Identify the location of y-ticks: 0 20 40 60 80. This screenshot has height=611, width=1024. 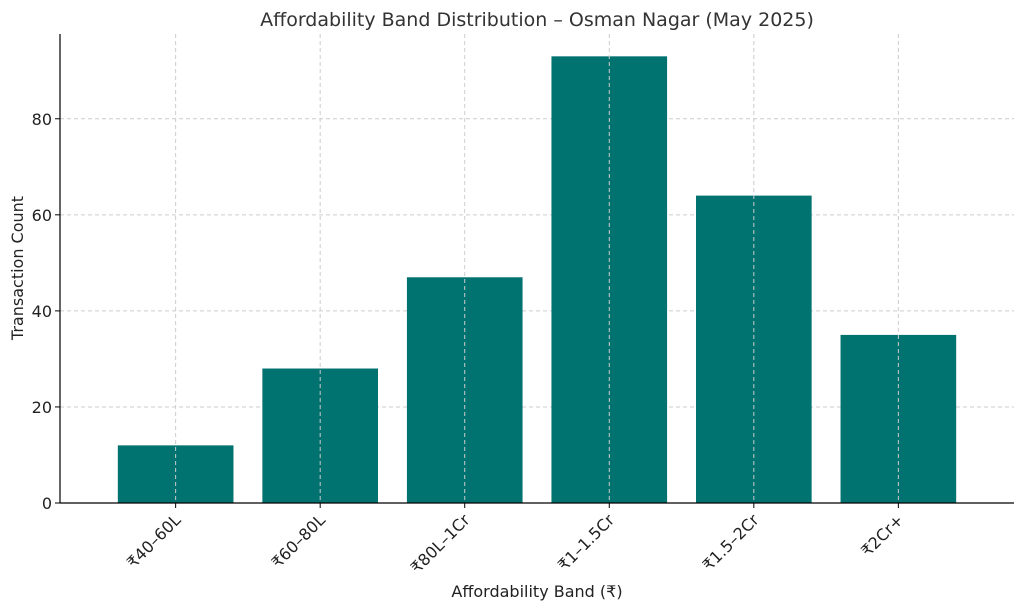
(46, 311).